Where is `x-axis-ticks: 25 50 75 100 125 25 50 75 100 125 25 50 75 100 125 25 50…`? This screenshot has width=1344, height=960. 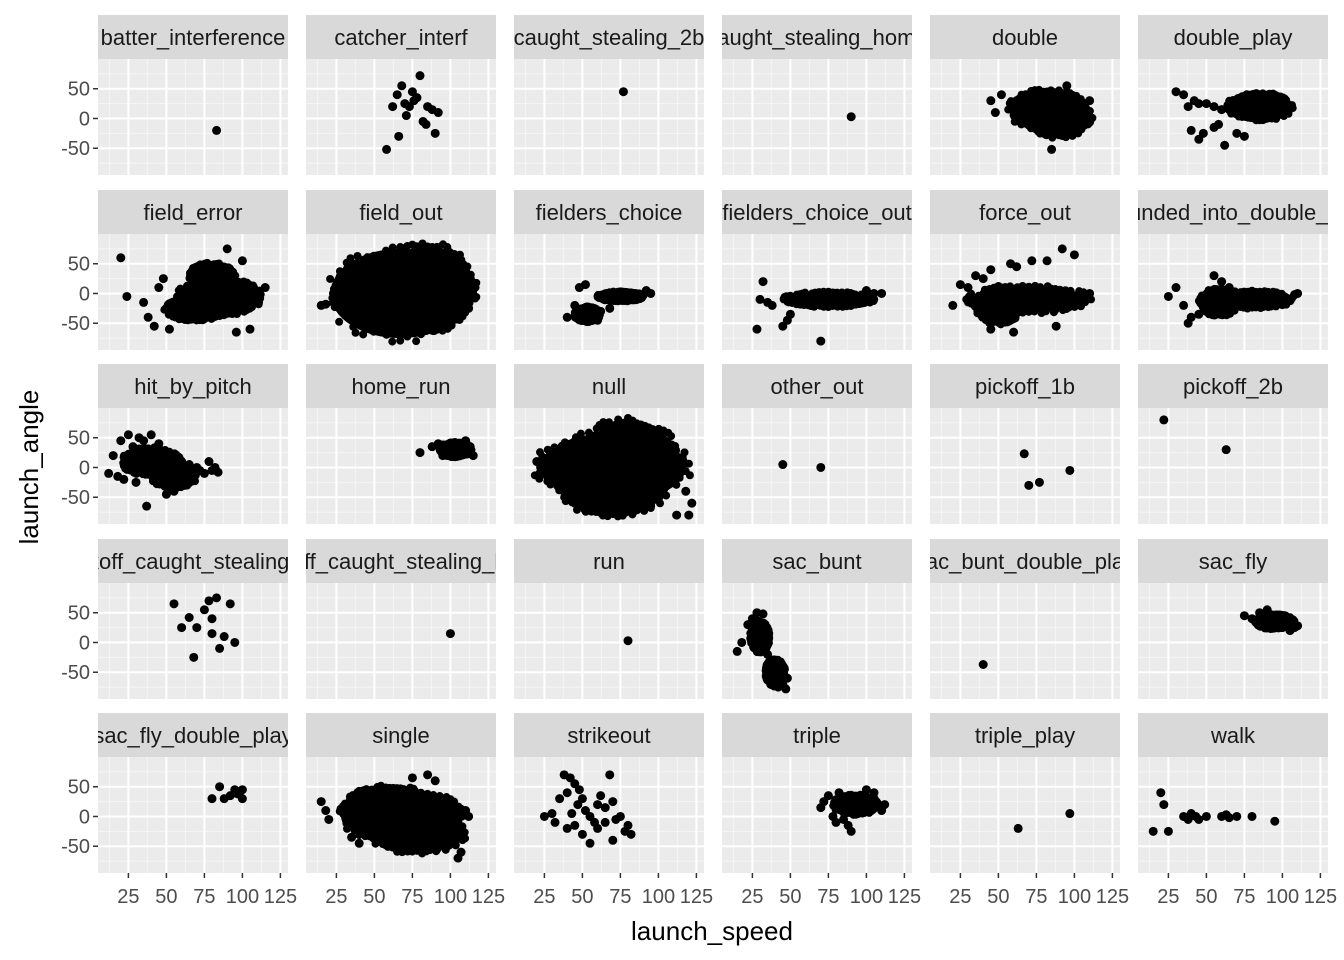 x-axis-ticks: 25 50 75 100 125 25 50 75 100 125 25 50 75 100 125 25 50… is located at coordinates (727, 890).